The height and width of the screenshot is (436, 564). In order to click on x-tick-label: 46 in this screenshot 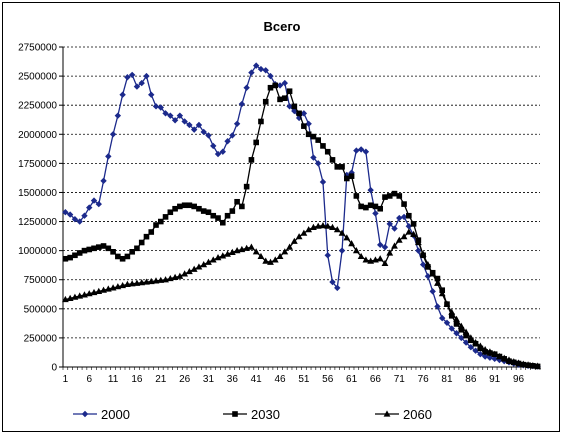, I will do `click(280, 379)`.